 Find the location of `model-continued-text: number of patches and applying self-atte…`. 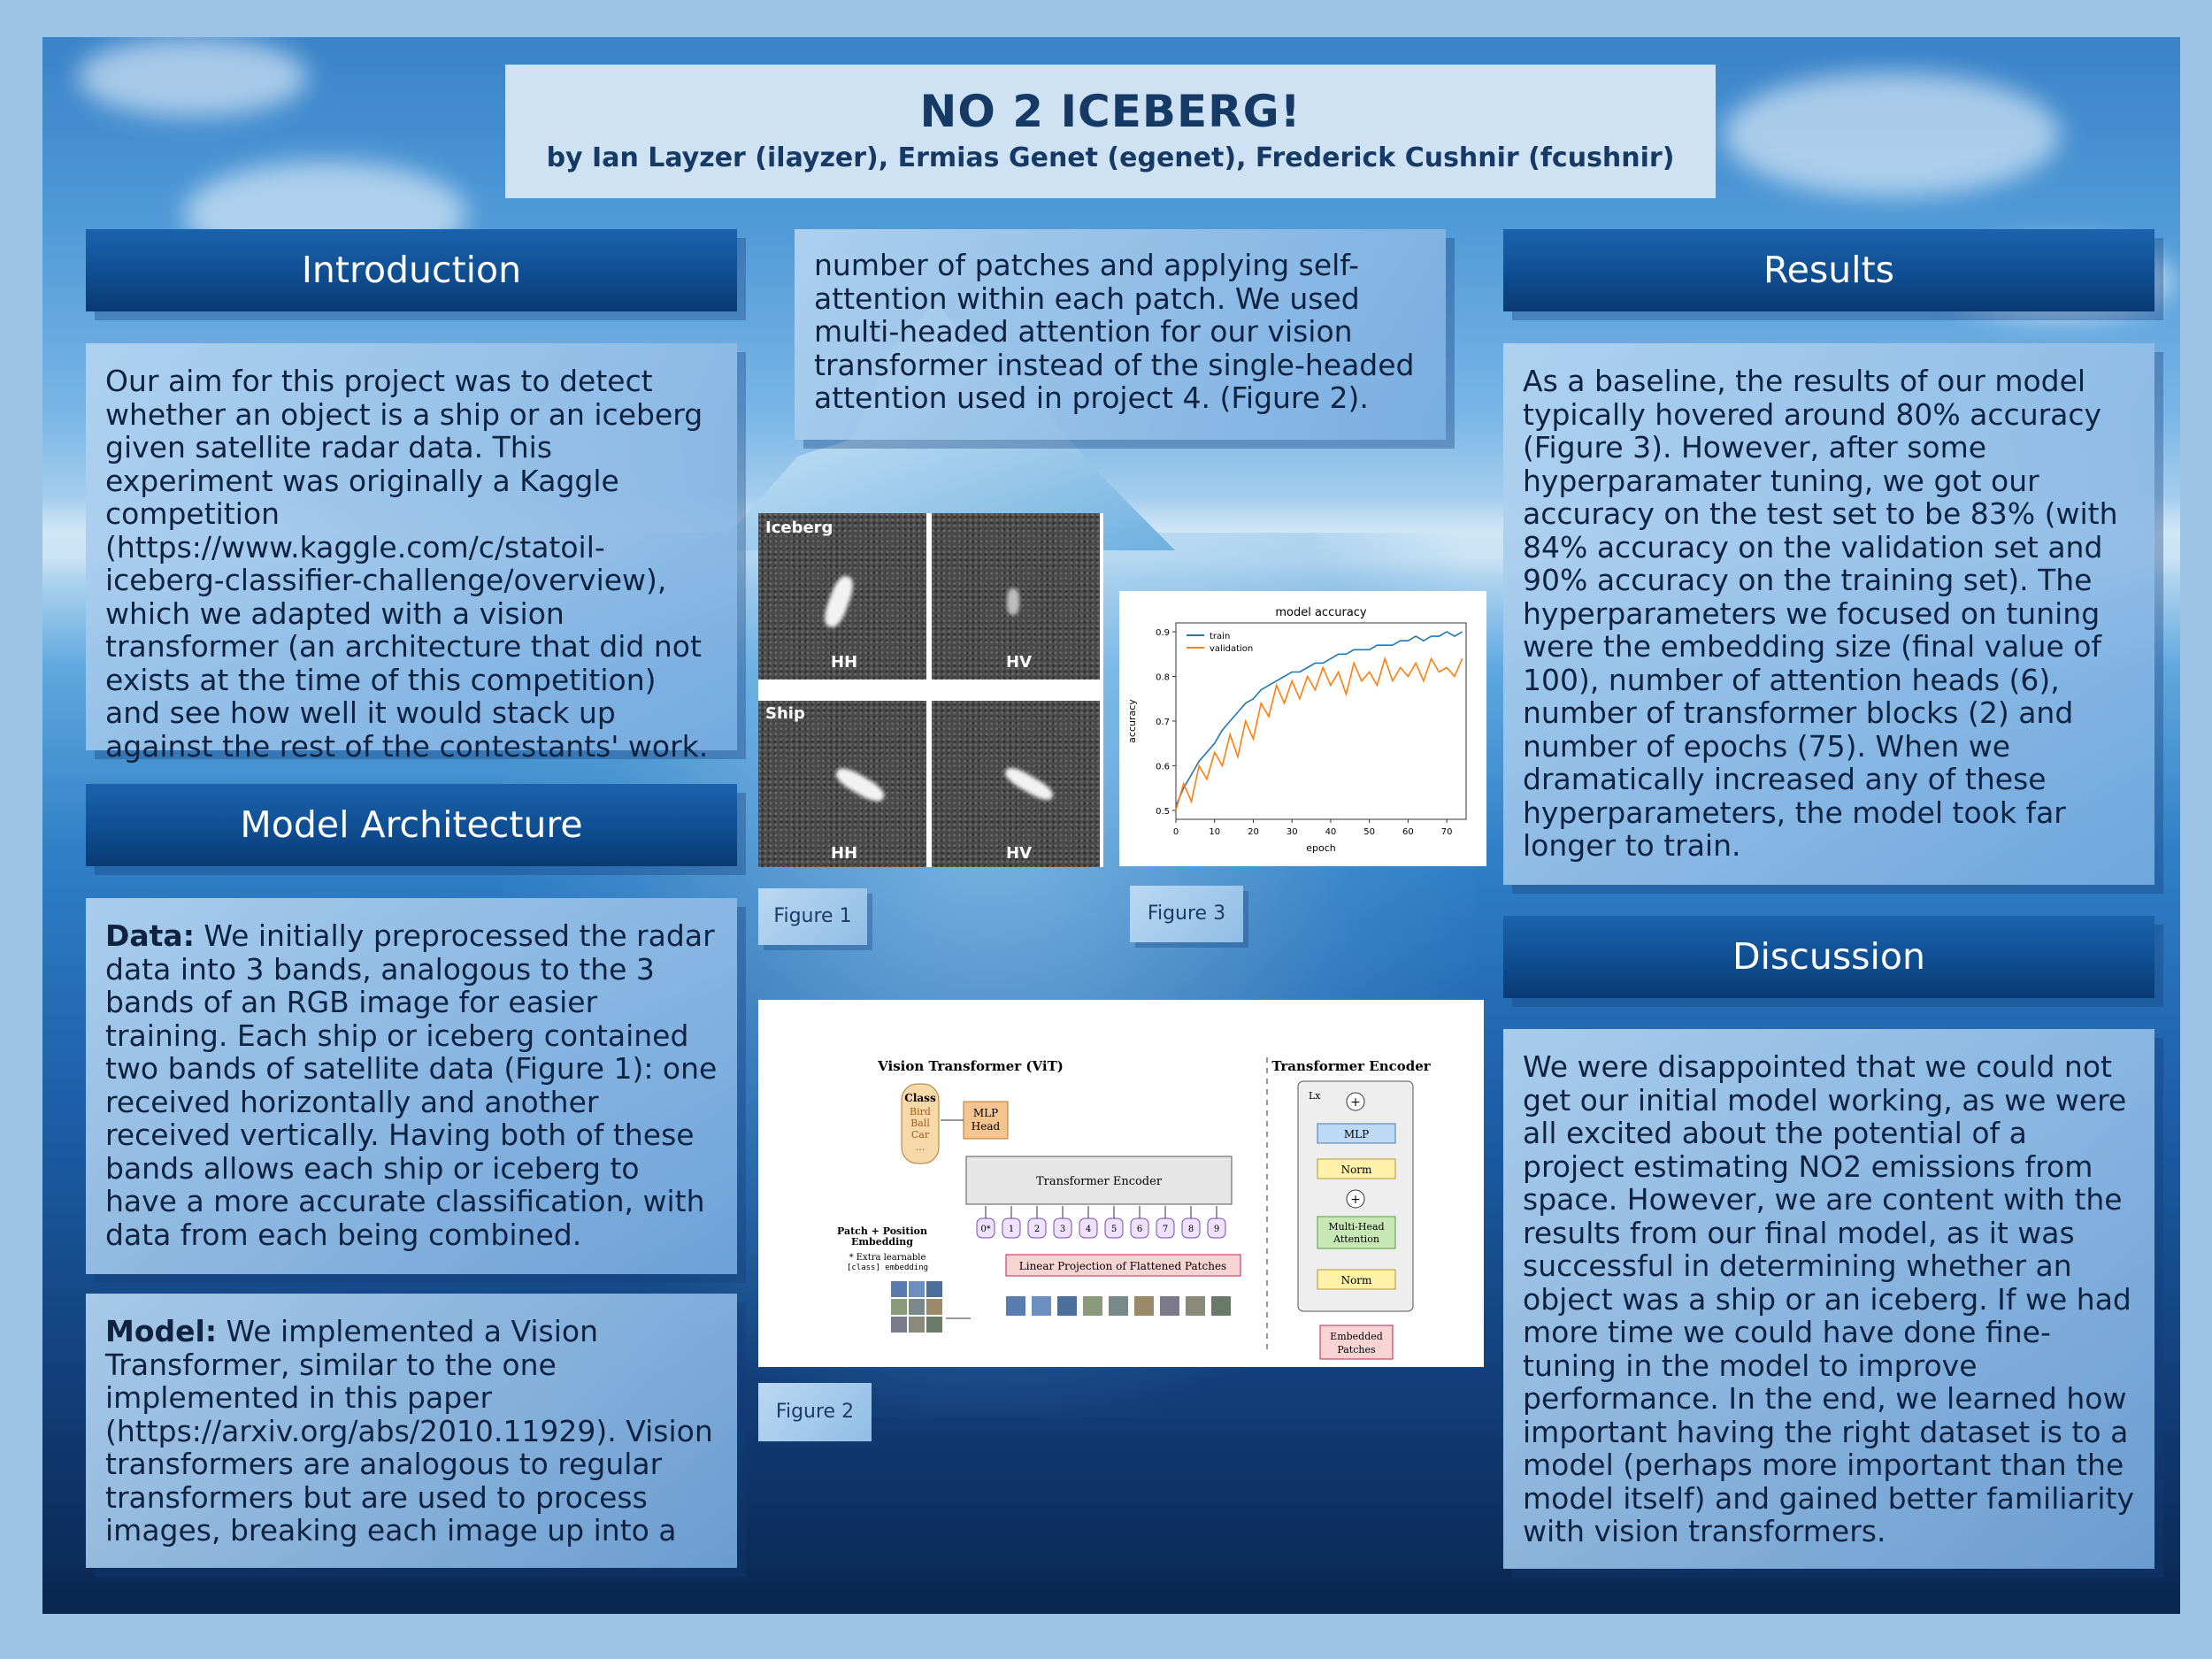

model-continued-text: number of patches and applying self-atte… is located at coordinates (1114, 332).